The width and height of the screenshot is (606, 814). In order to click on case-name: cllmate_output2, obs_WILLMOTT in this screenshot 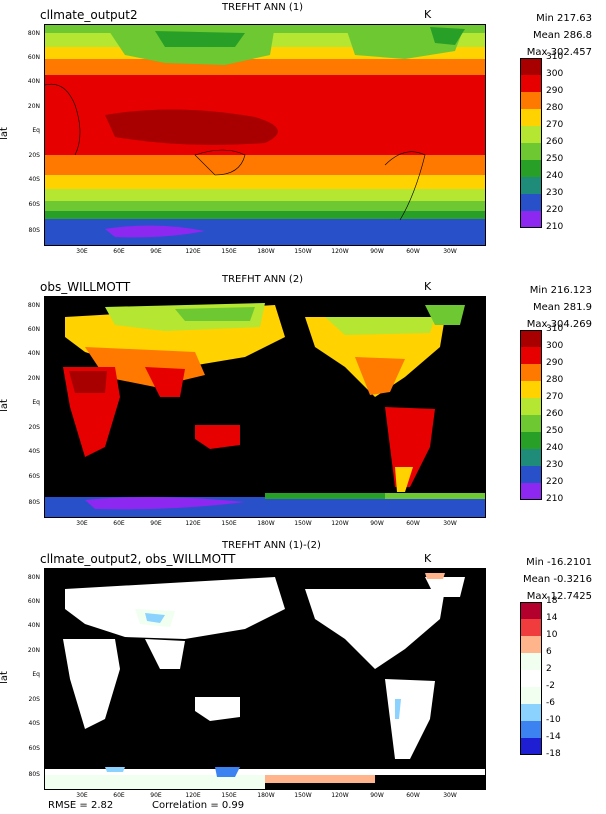, I will do `click(138, 559)`.